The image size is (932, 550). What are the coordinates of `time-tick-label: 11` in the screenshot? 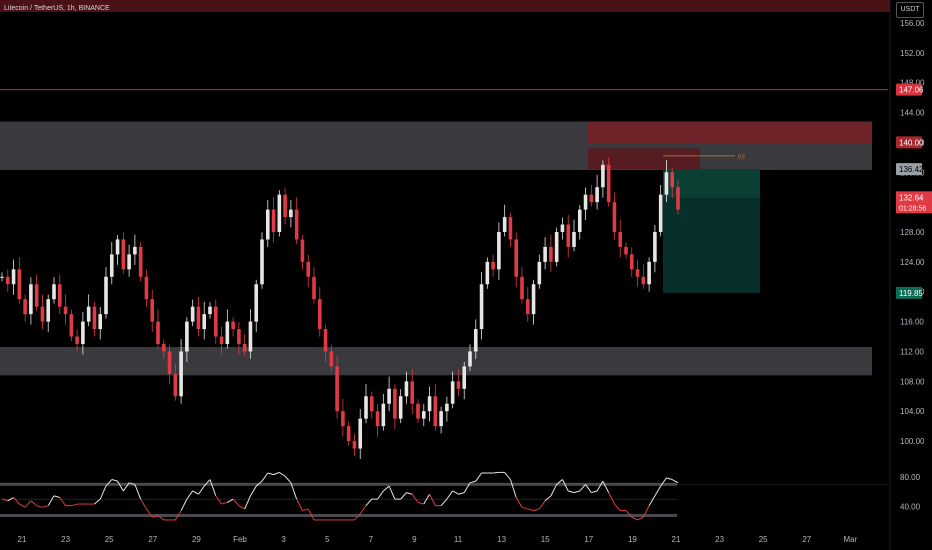 It's located at (458, 539).